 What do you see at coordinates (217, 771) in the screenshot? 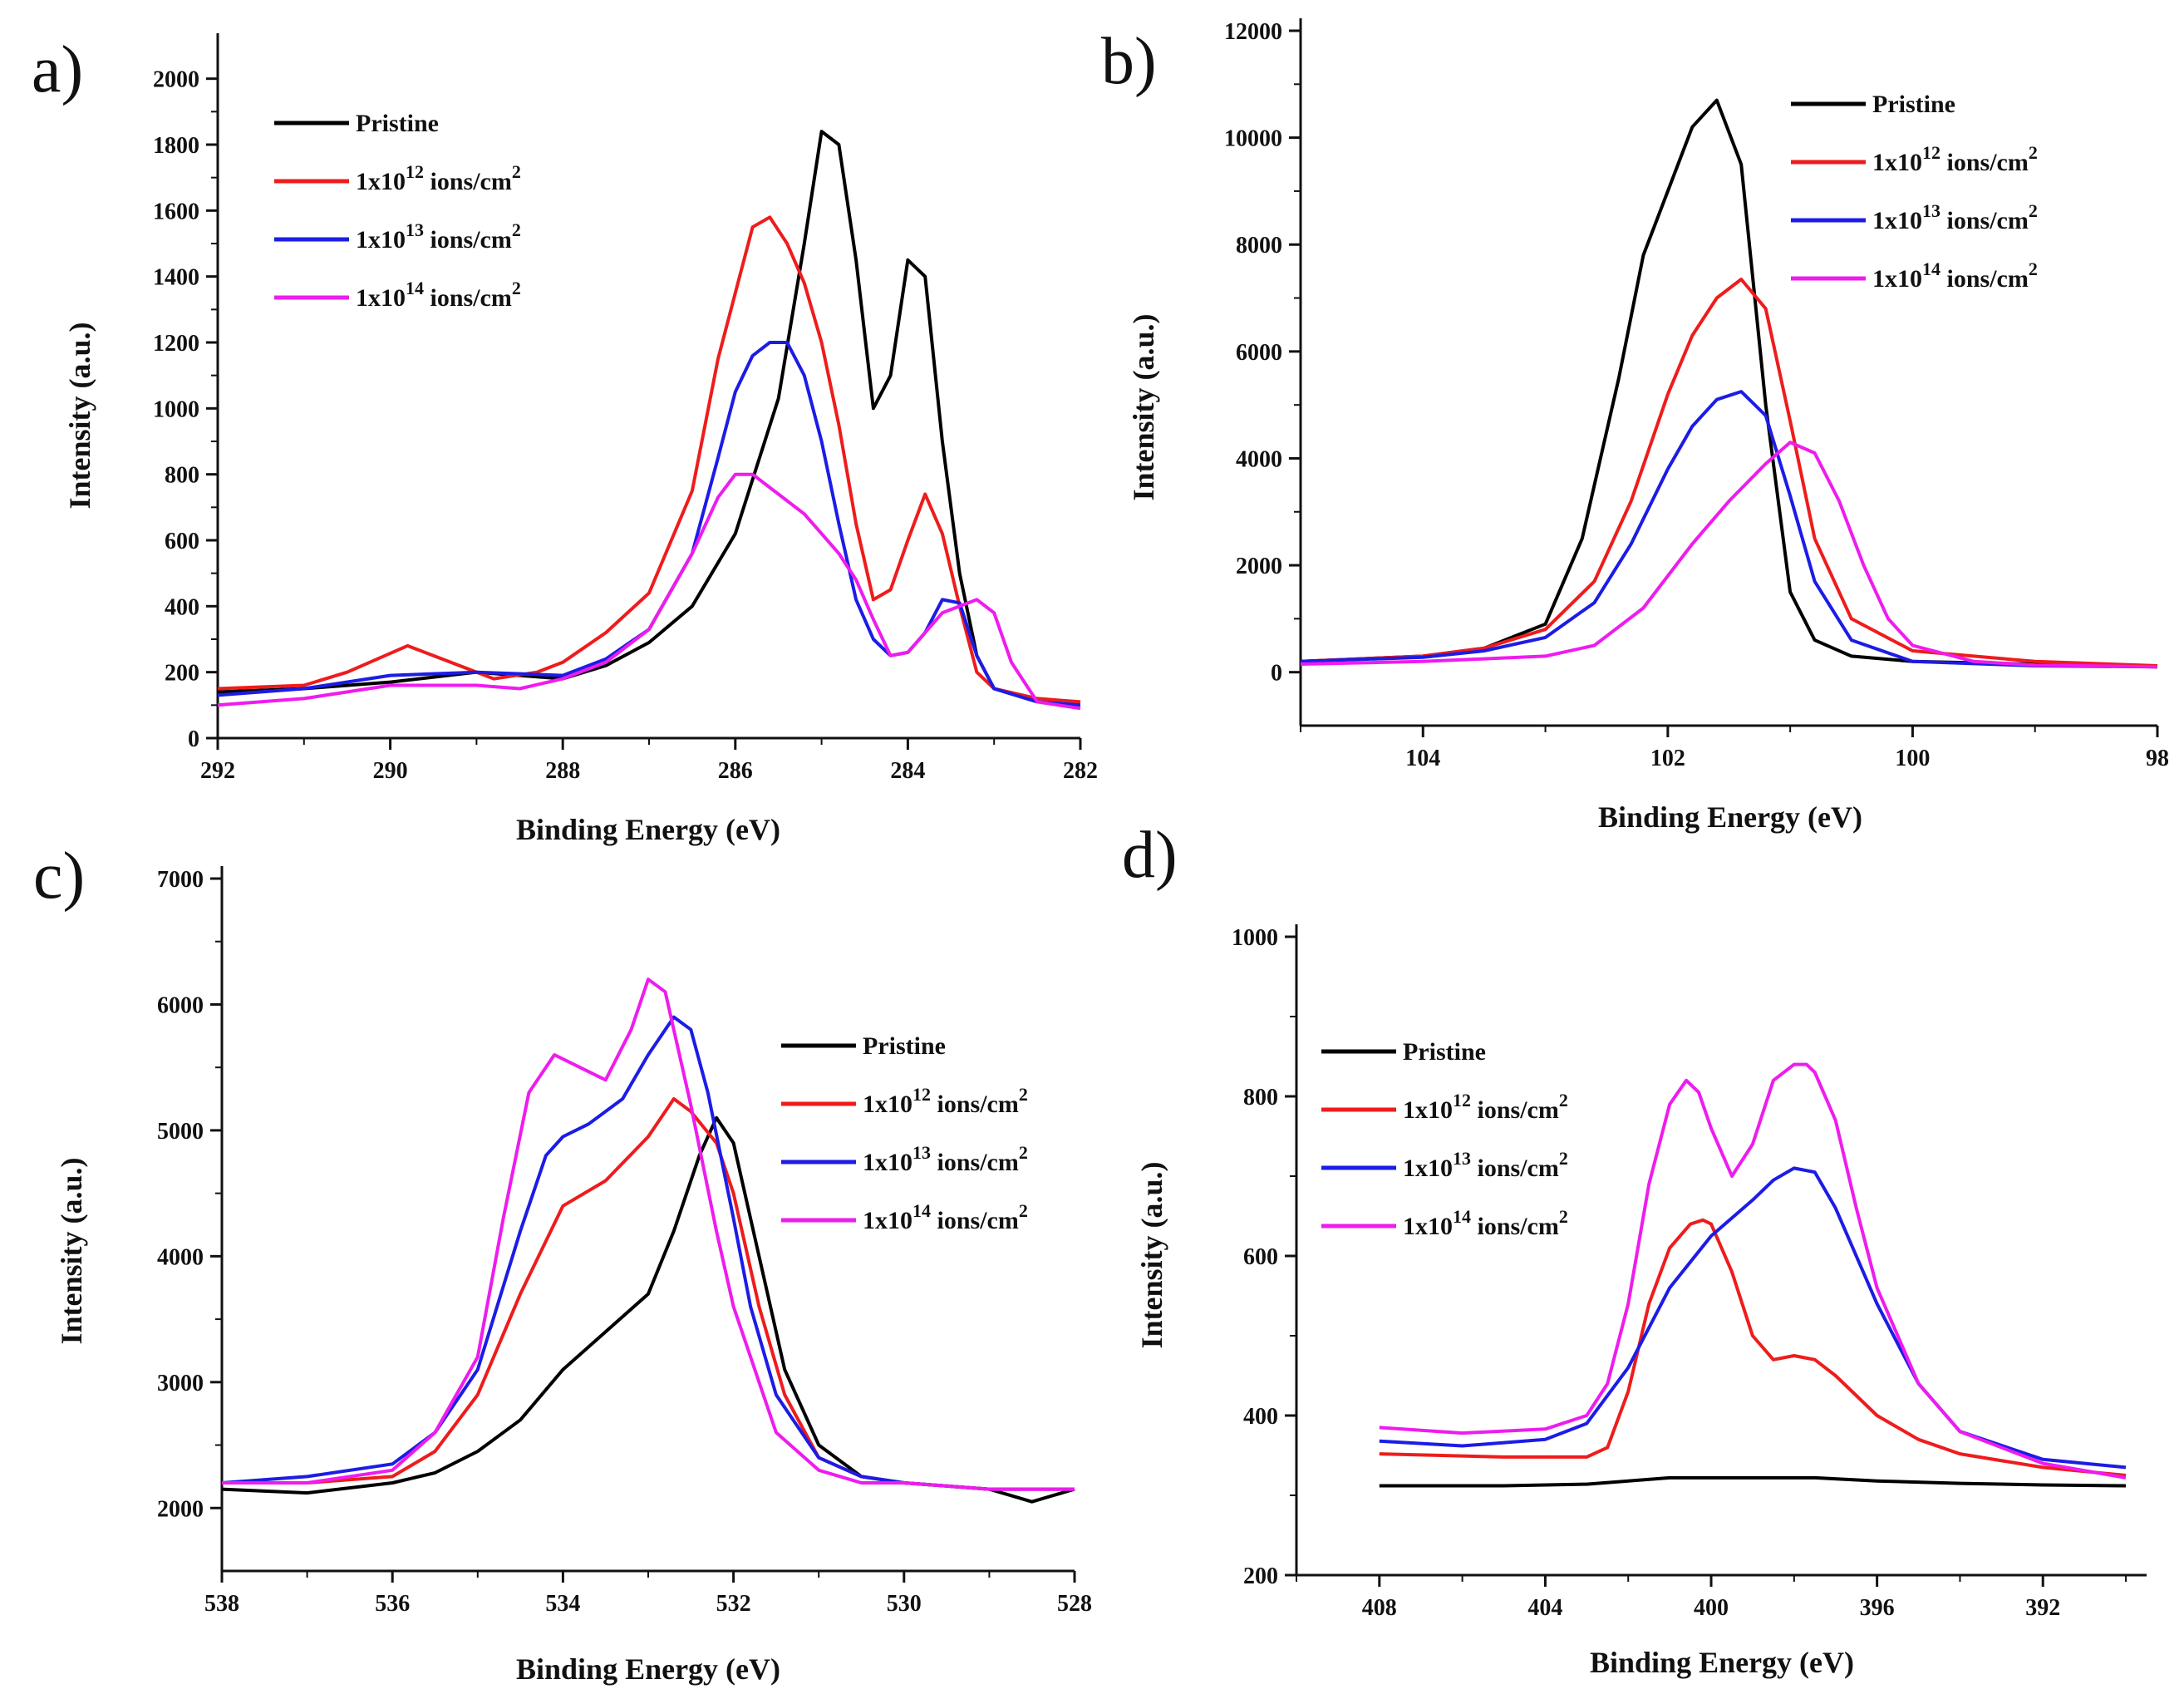
I see `x-tick-label: 292` at bounding box center [217, 771].